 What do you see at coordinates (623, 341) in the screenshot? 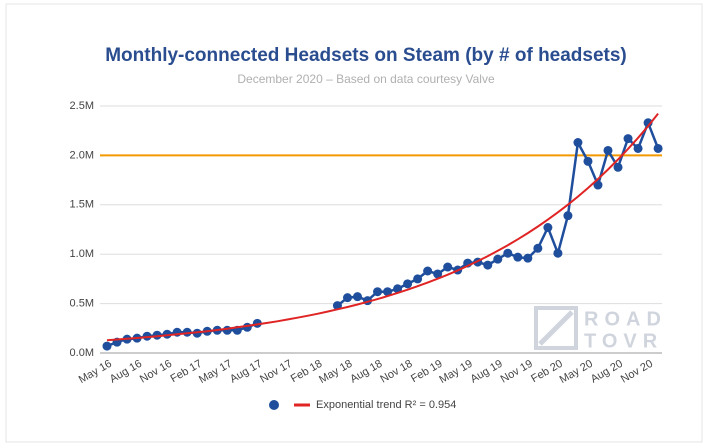
I see `watermark-text: TOVR` at bounding box center [623, 341].